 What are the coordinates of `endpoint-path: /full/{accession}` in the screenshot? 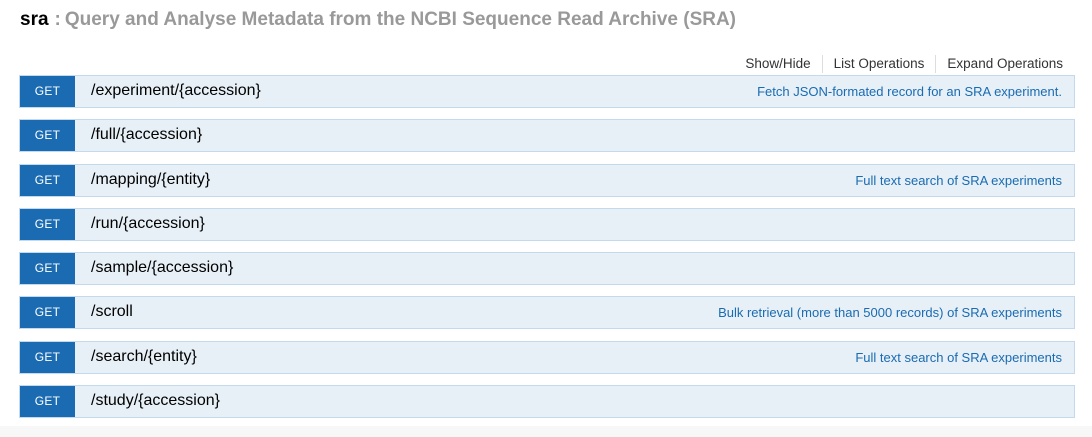 It's located at (147, 135).